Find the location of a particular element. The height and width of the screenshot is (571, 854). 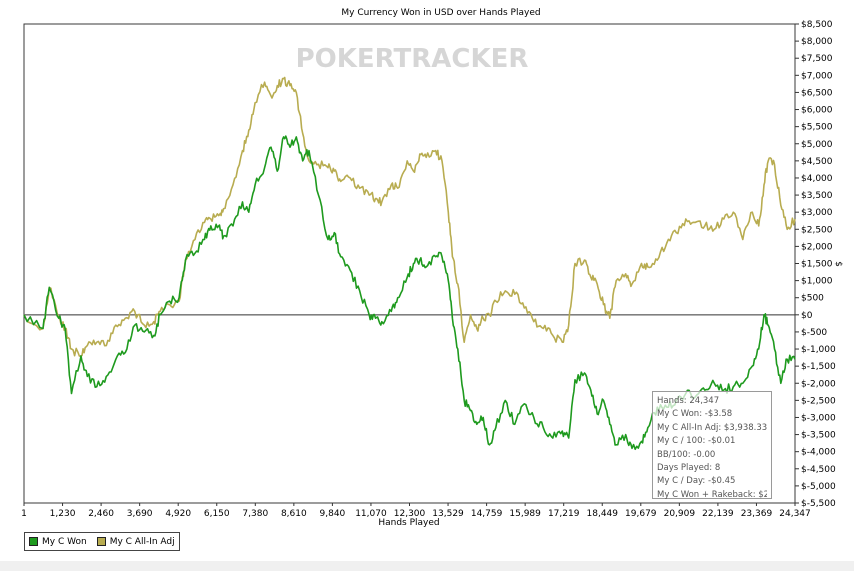

y-tick-label: $3,500 is located at coordinates (817, 196).